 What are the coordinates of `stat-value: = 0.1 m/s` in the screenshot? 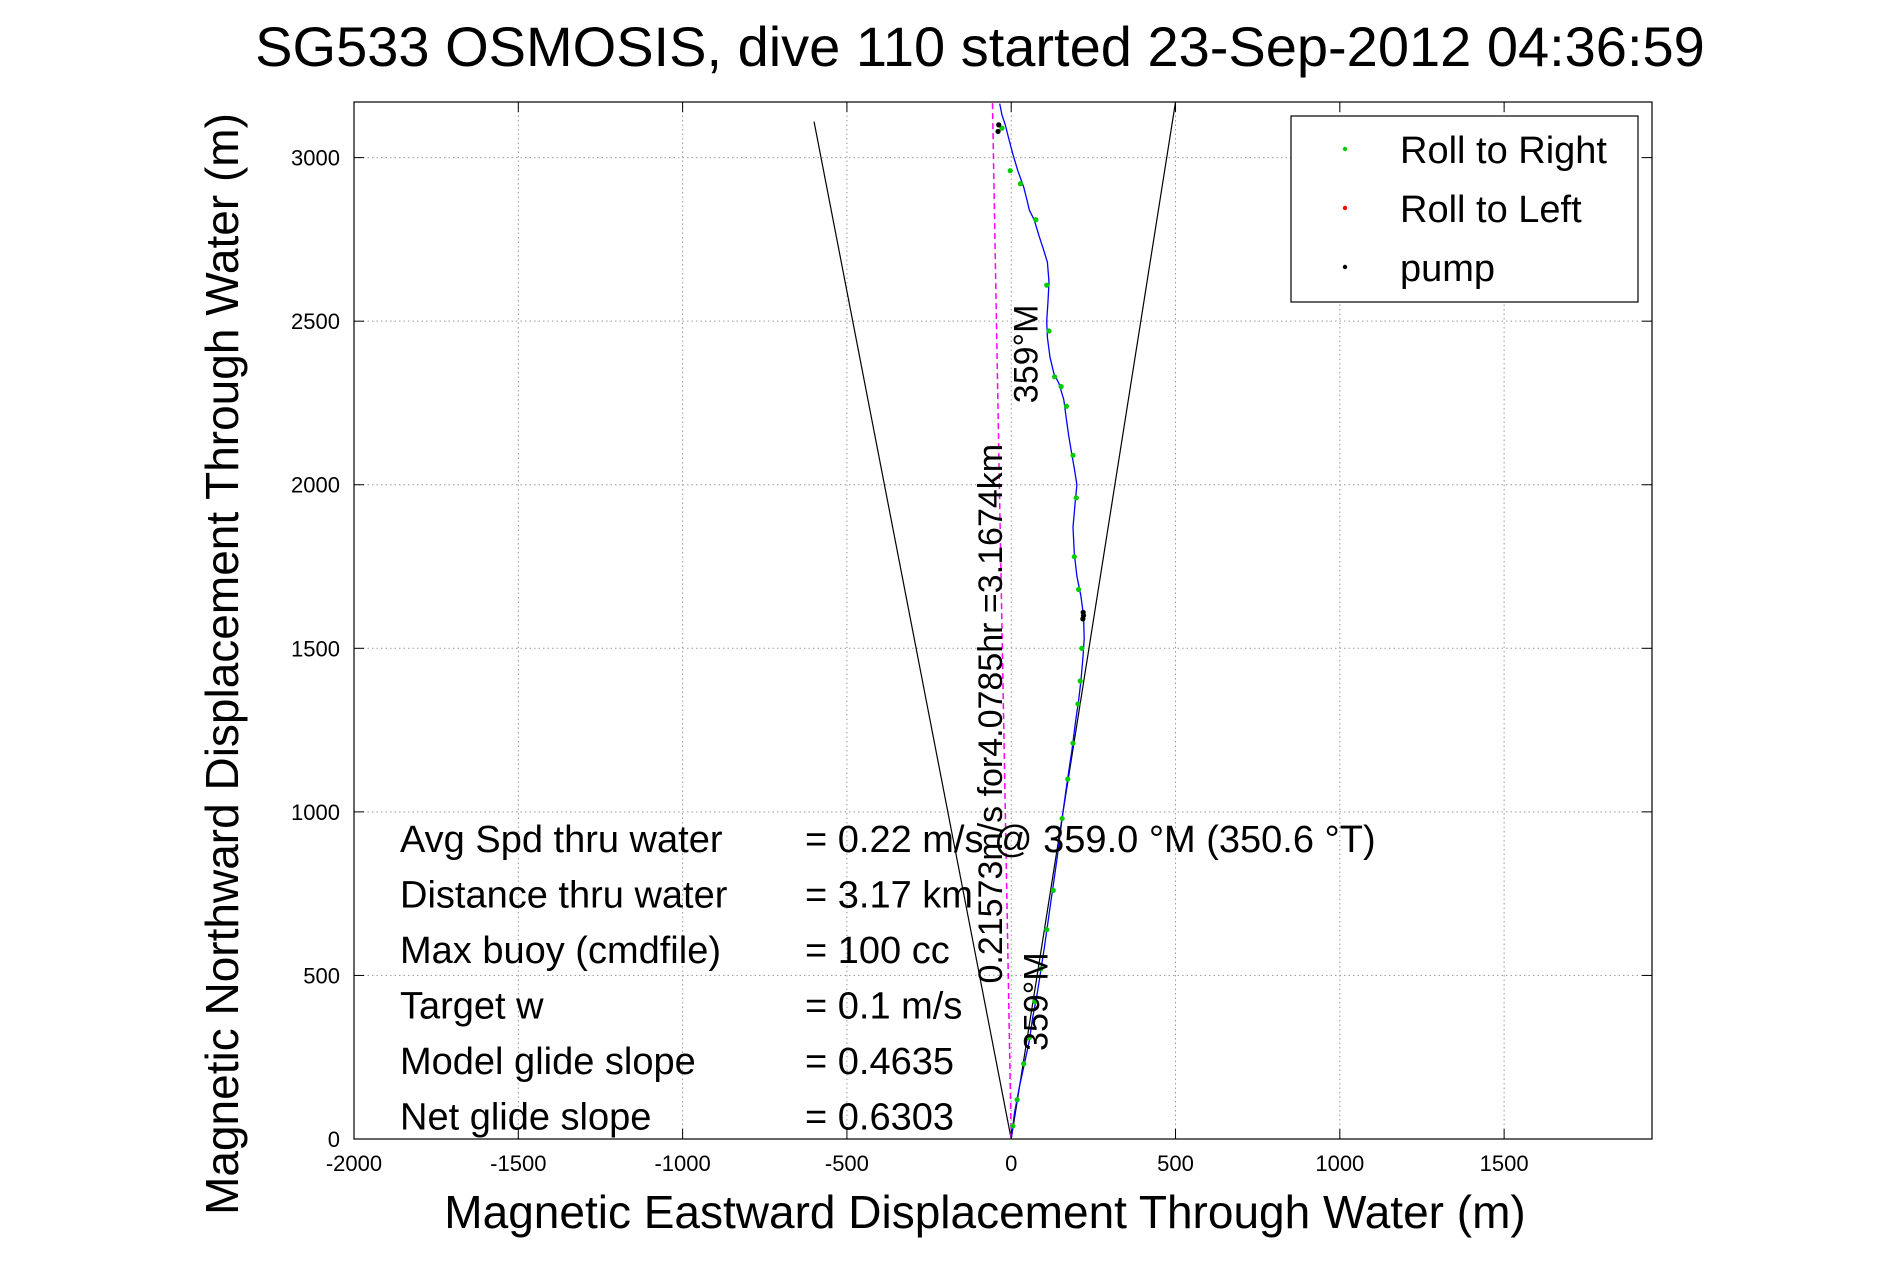 It's located at (883, 1007).